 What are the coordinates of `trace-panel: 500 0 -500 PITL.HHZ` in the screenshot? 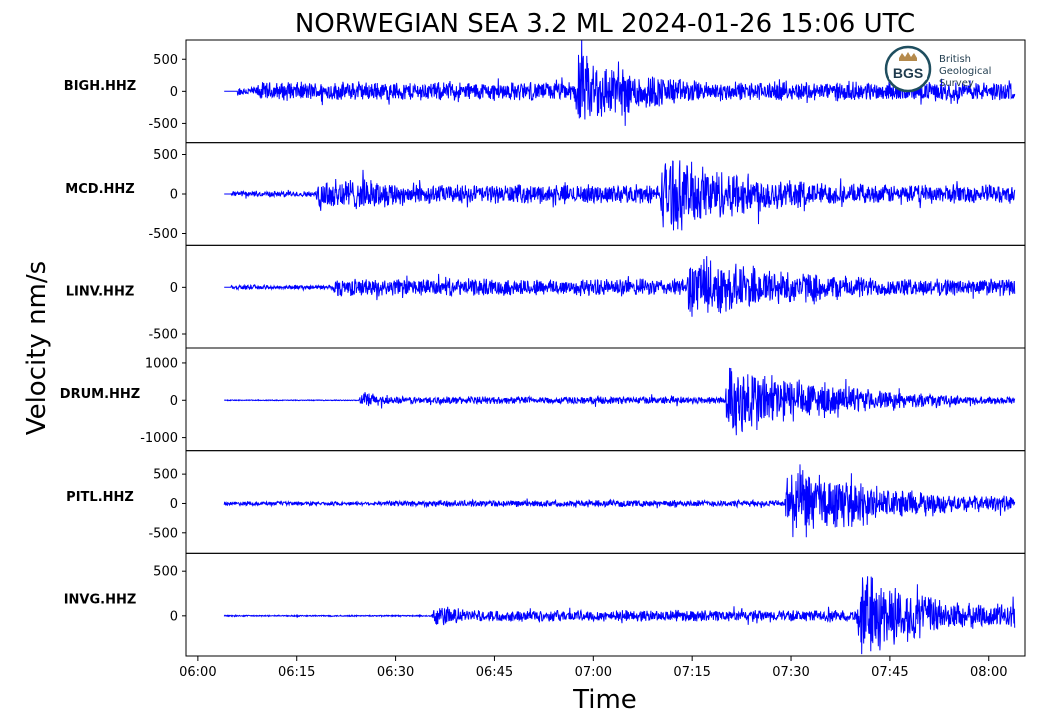 It's located at (546, 502).